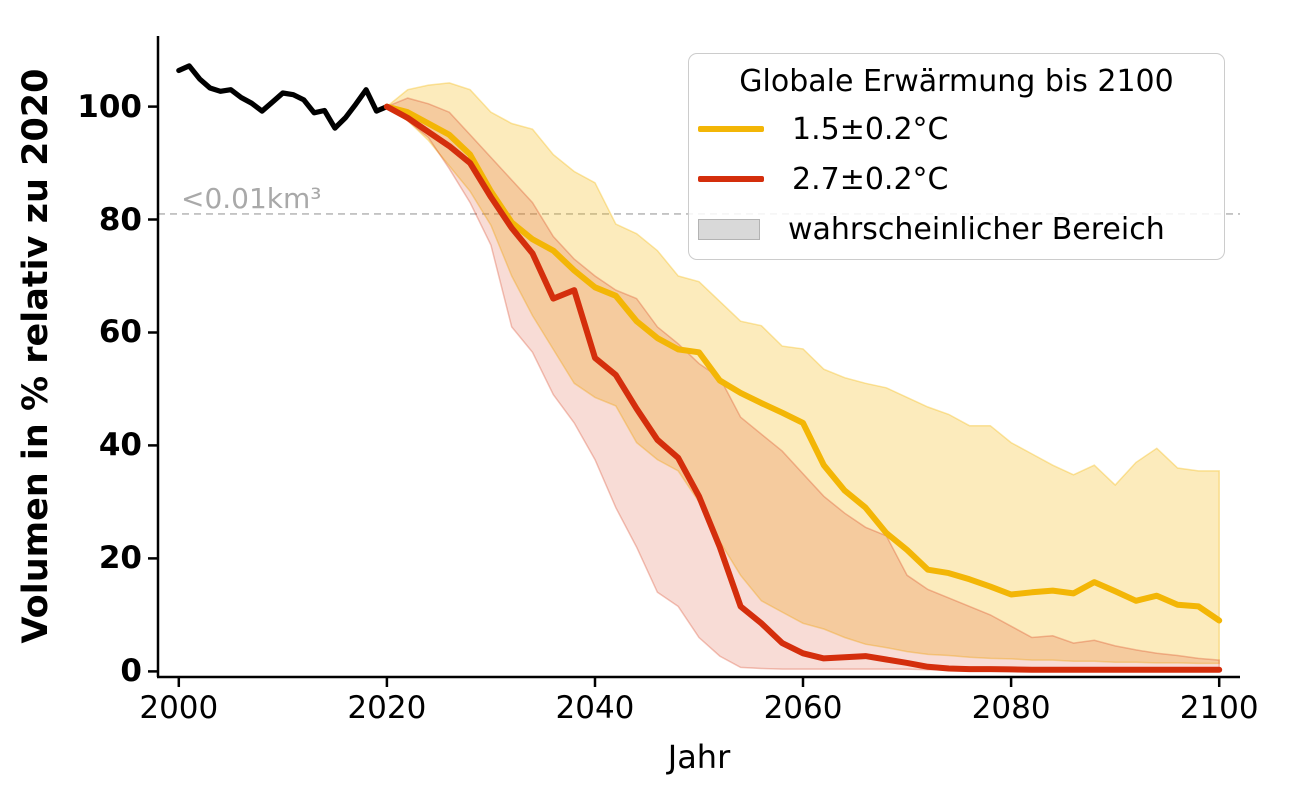 This screenshot has height=800, width=1300. What do you see at coordinates (251, 198) in the screenshot?
I see `threshold-label: <0.01km³` at bounding box center [251, 198].